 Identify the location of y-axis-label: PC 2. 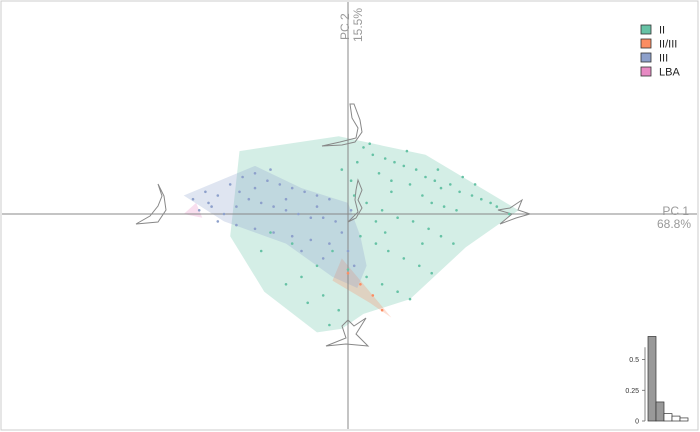
(345, 26).